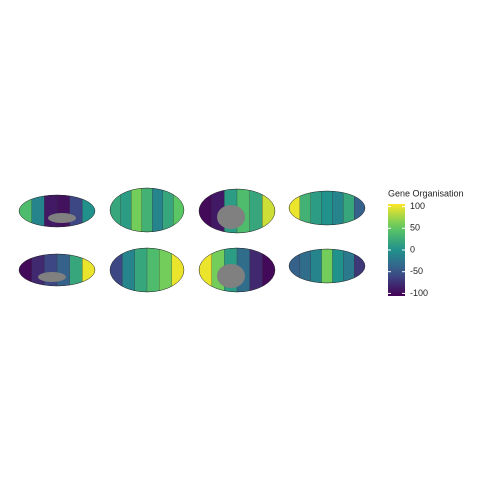  I want to click on colorbar-tick-label: 50, so click(415, 228).